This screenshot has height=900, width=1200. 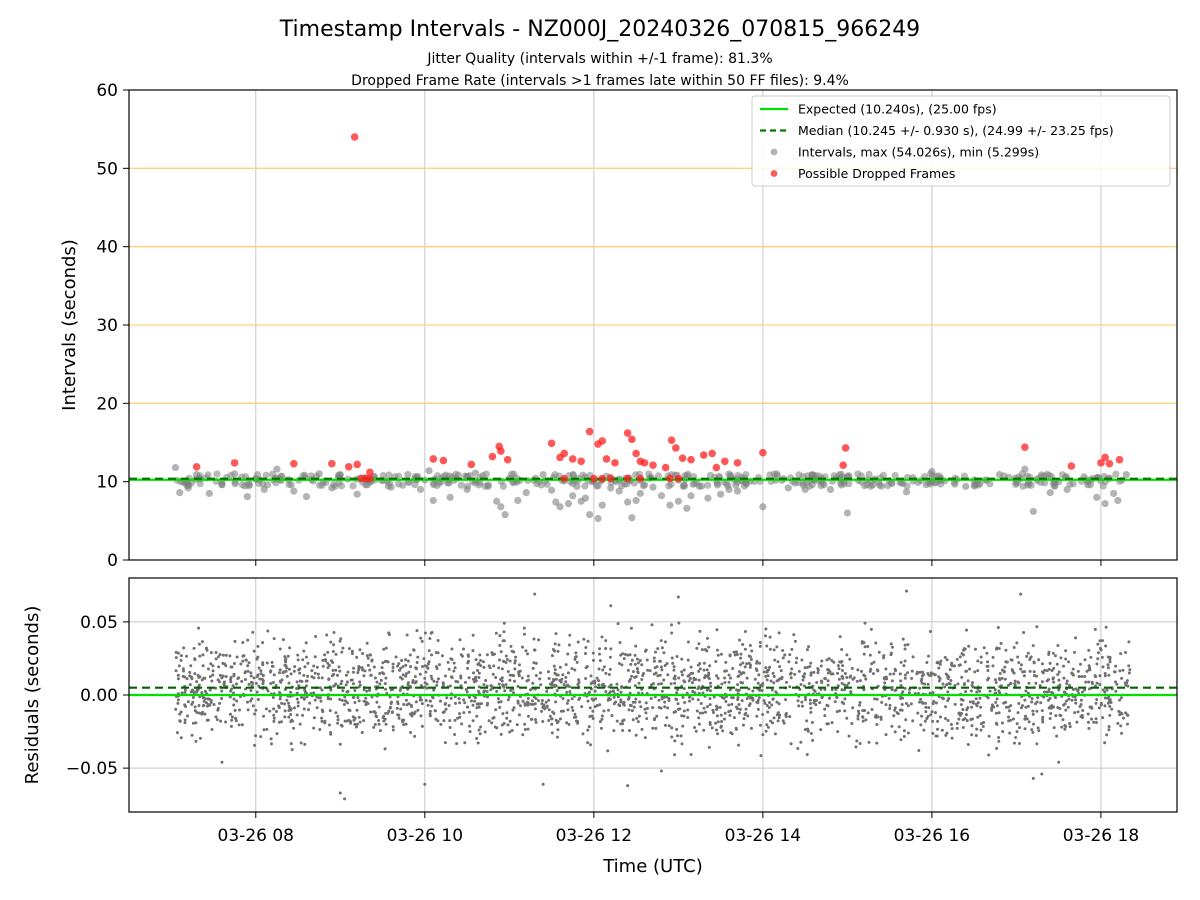 I want to click on legend-label: Expected (10.240s), (25.00 fps), so click(x=897, y=109).